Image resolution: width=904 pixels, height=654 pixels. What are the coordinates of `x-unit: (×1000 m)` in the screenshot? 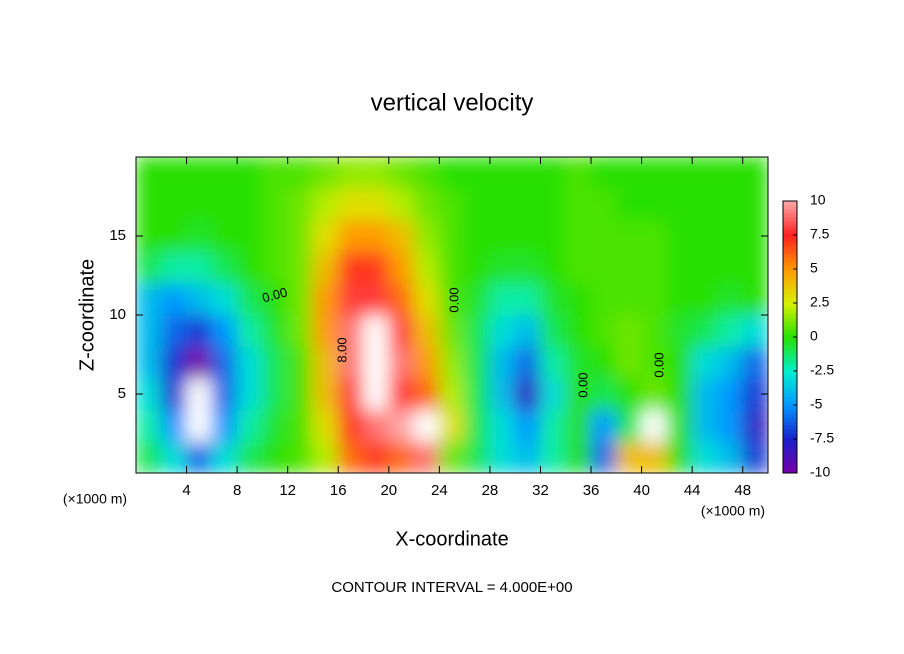 It's located at (733, 511).